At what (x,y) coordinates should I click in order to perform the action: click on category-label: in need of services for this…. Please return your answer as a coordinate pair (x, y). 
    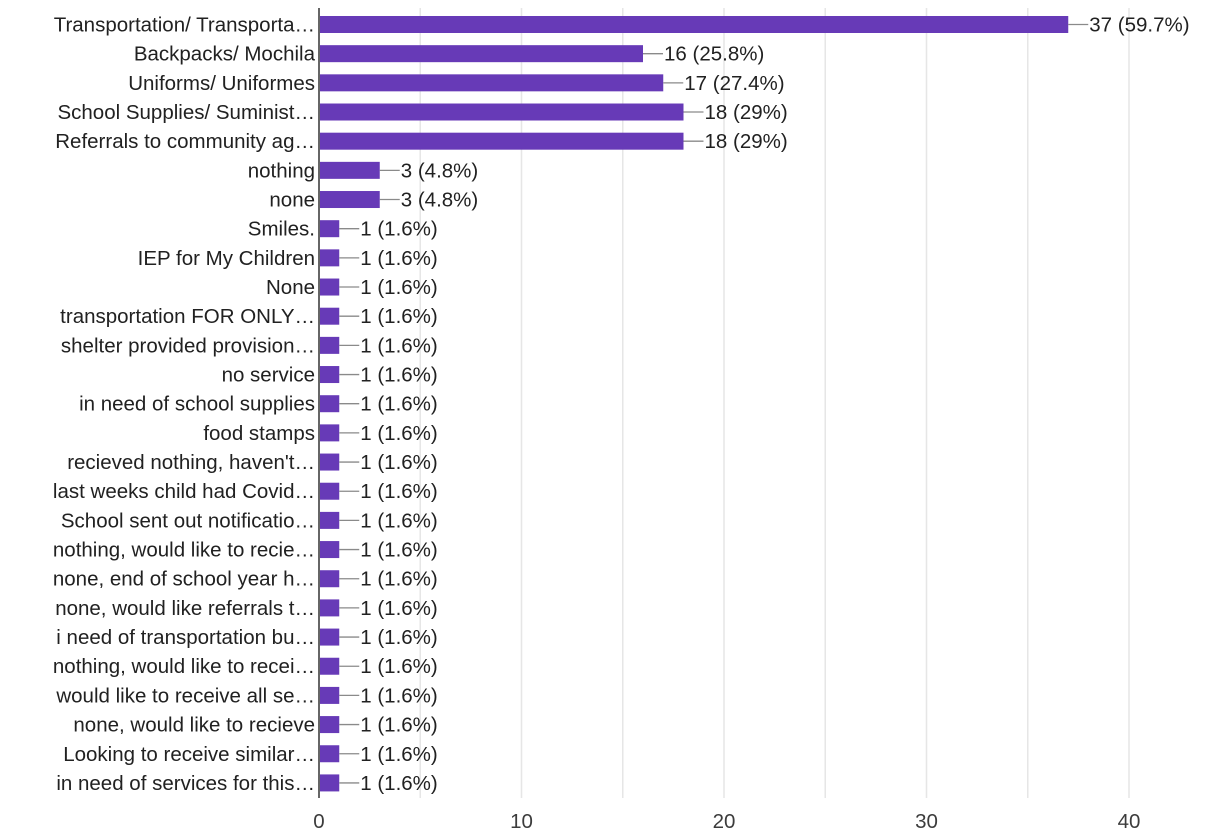
    Looking at the image, I should click on (185, 783).